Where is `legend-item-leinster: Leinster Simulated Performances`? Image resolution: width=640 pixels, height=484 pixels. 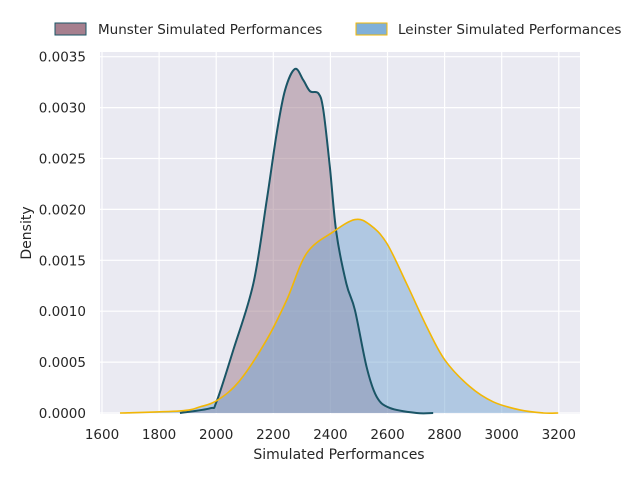
legend-item-leinster: Leinster Simulated Performances is located at coordinates (488, 30).